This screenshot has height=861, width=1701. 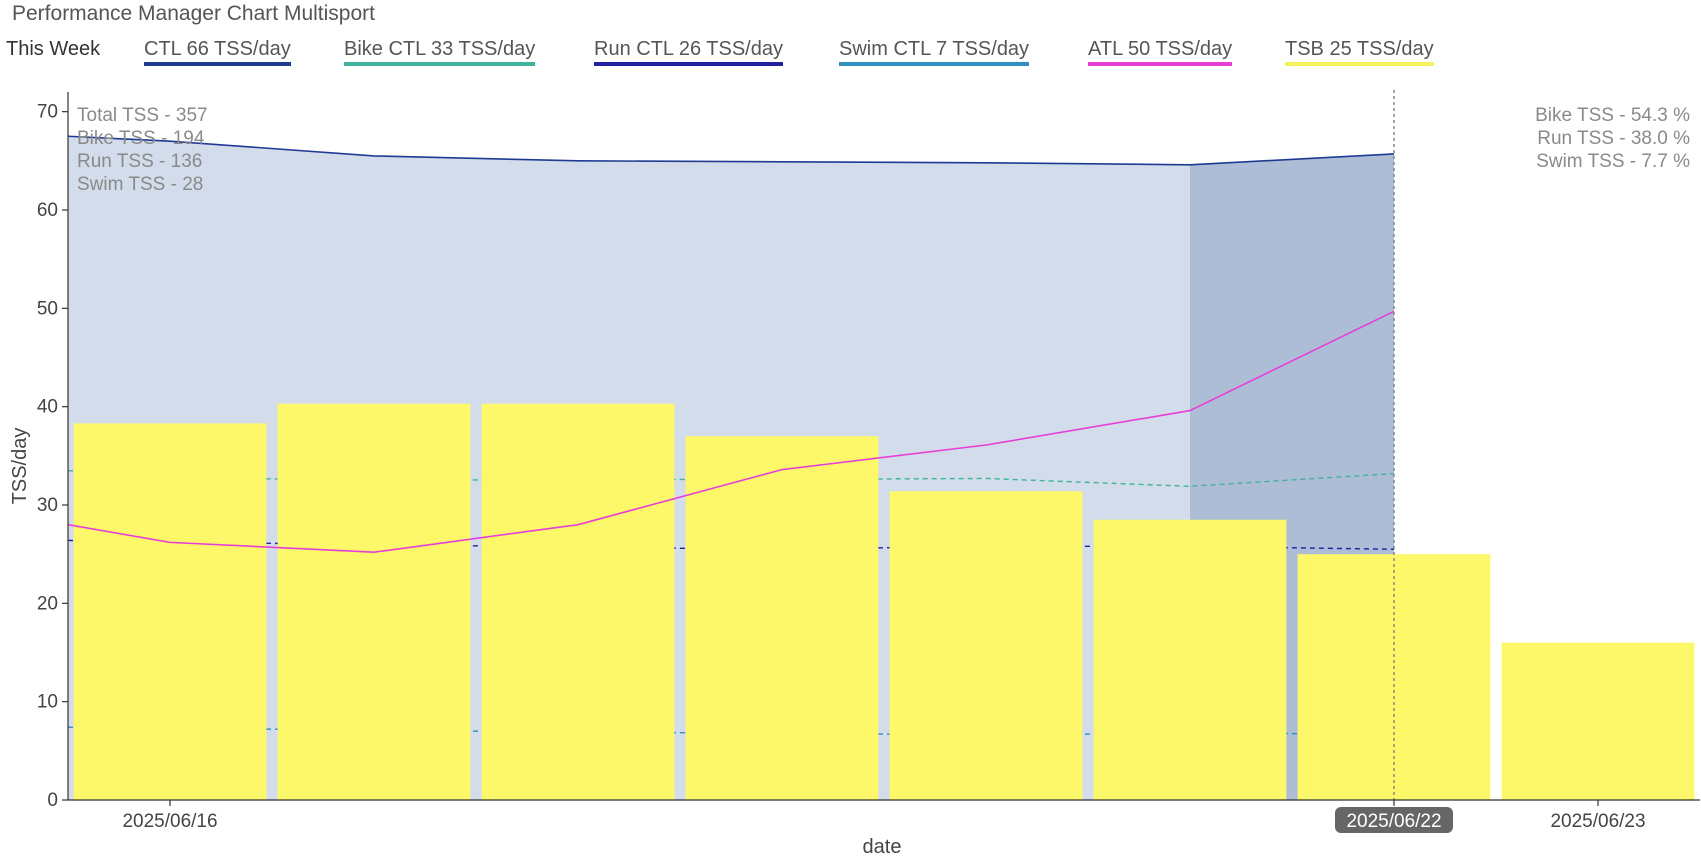 What do you see at coordinates (731, 150) in the screenshot?
I see `ctl-line` at bounding box center [731, 150].